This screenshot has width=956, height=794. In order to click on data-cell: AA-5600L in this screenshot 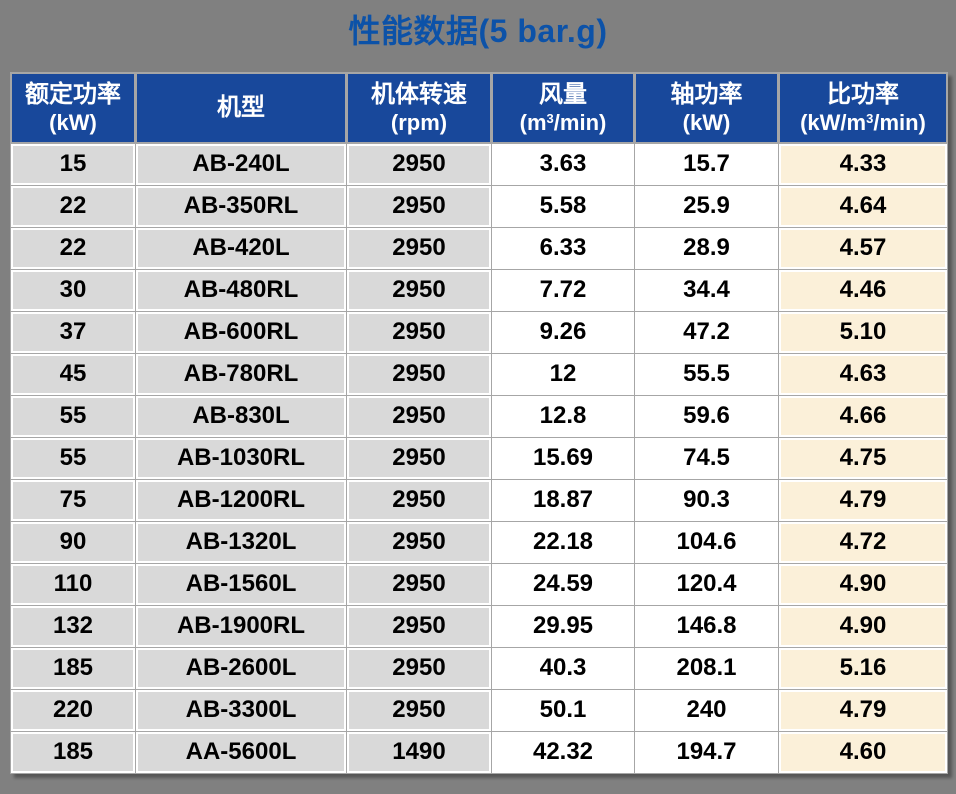, I will do `click(241, 752)`.